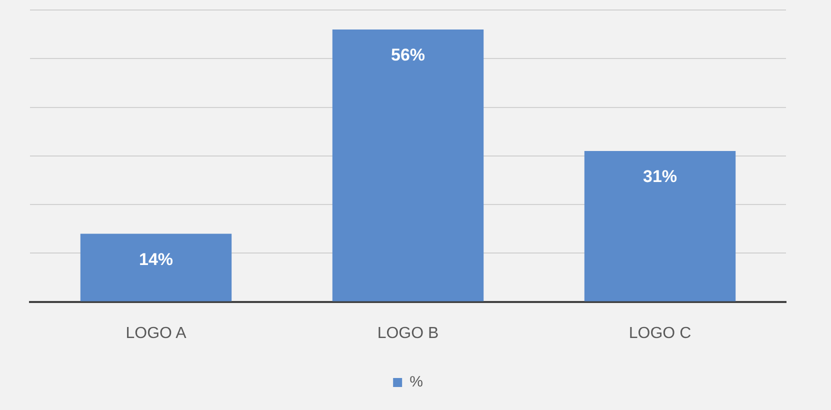  Describe the element at coordinates (416, 382) in the screenshot. I see `legend-label: %` at that location.